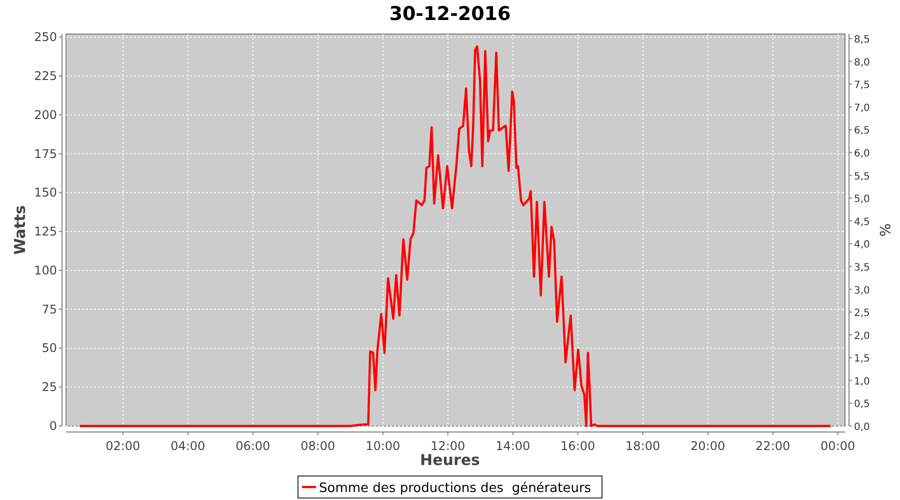 This screenshot has height=500, width=900. What do you see at coordinates (49, 348) in the screenshot?
I see `y-tick-label: 50` at bounding box center [49, 348].